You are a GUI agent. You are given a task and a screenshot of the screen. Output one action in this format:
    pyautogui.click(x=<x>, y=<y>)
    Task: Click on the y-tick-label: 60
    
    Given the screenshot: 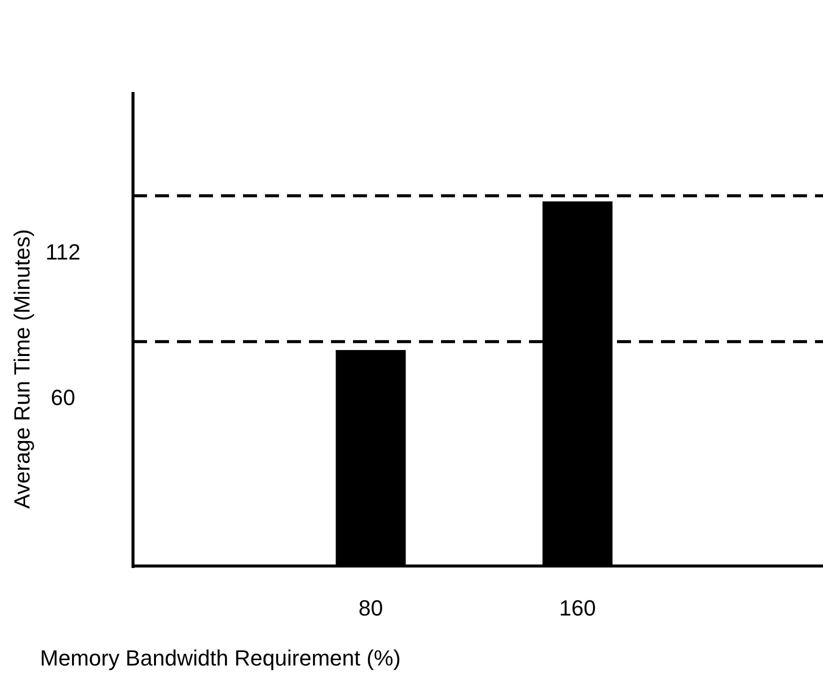 What is the action you would take?
    pyautogui.click(x=63, y=397)
    